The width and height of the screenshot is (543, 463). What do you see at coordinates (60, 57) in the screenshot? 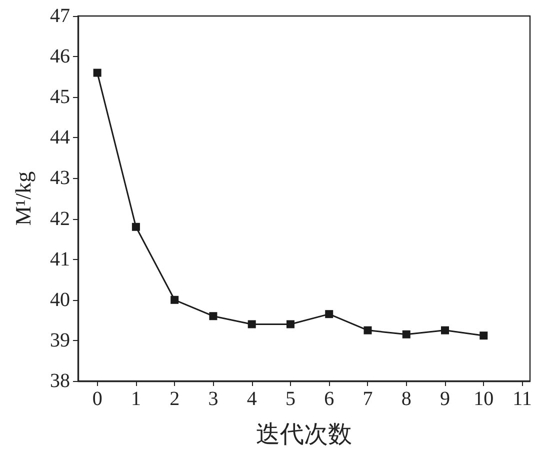
I see `y-tick-label: 46` at bounding box center [60, 57].